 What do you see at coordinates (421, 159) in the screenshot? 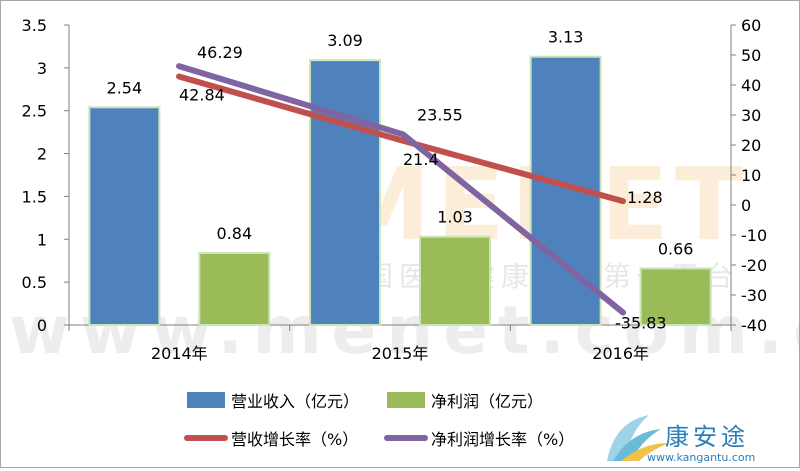
I see `line-value-label: 21.4` at bounding box center [421, 159].